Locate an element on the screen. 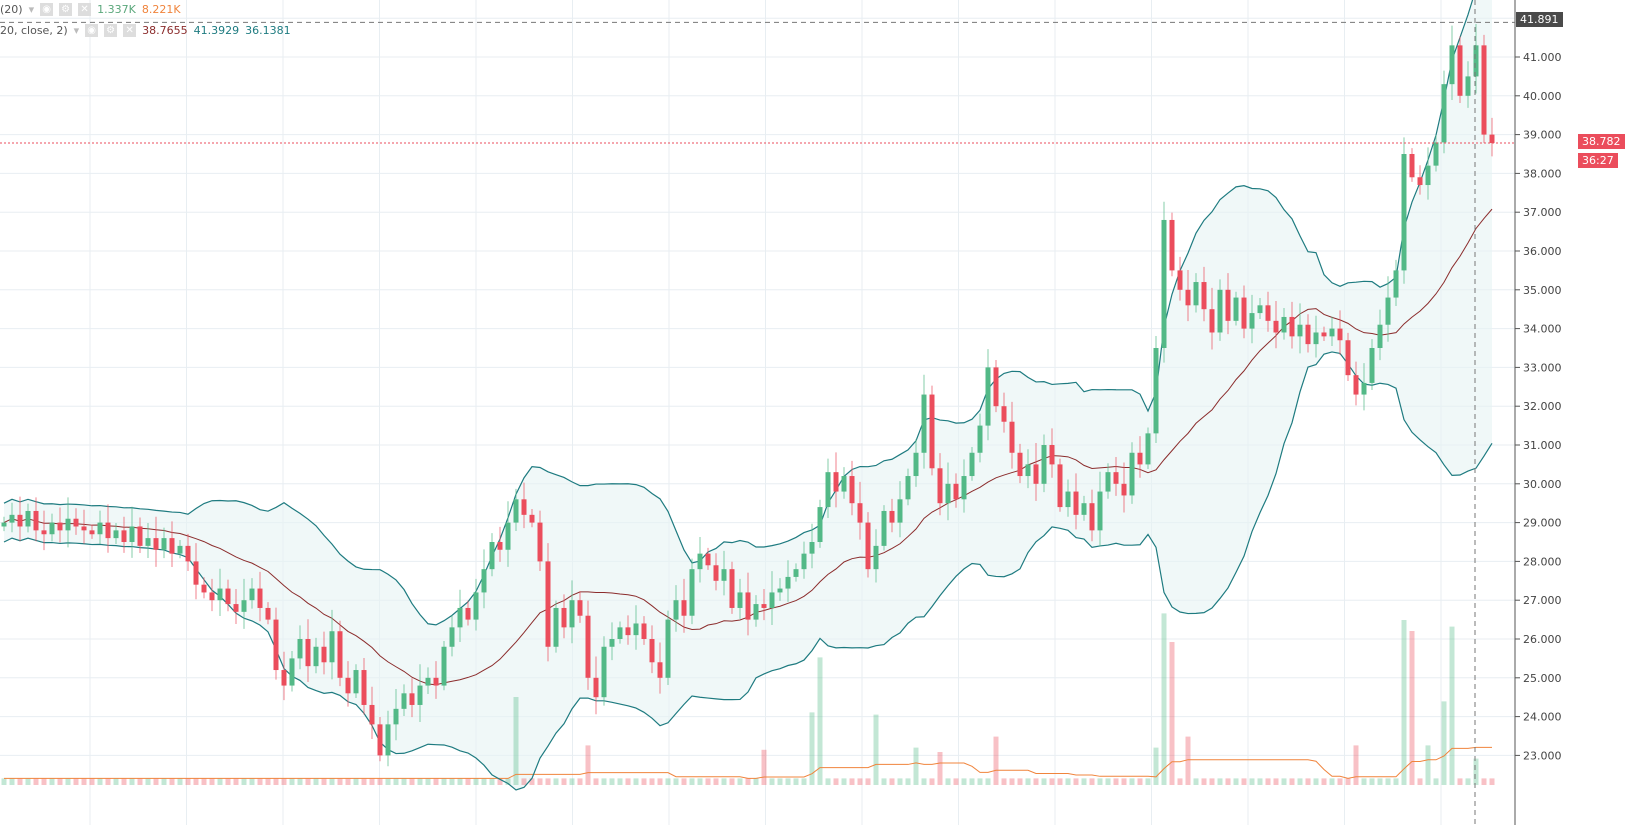  volume-ma2-value: 8.221K is located at coordinates (161, 9).